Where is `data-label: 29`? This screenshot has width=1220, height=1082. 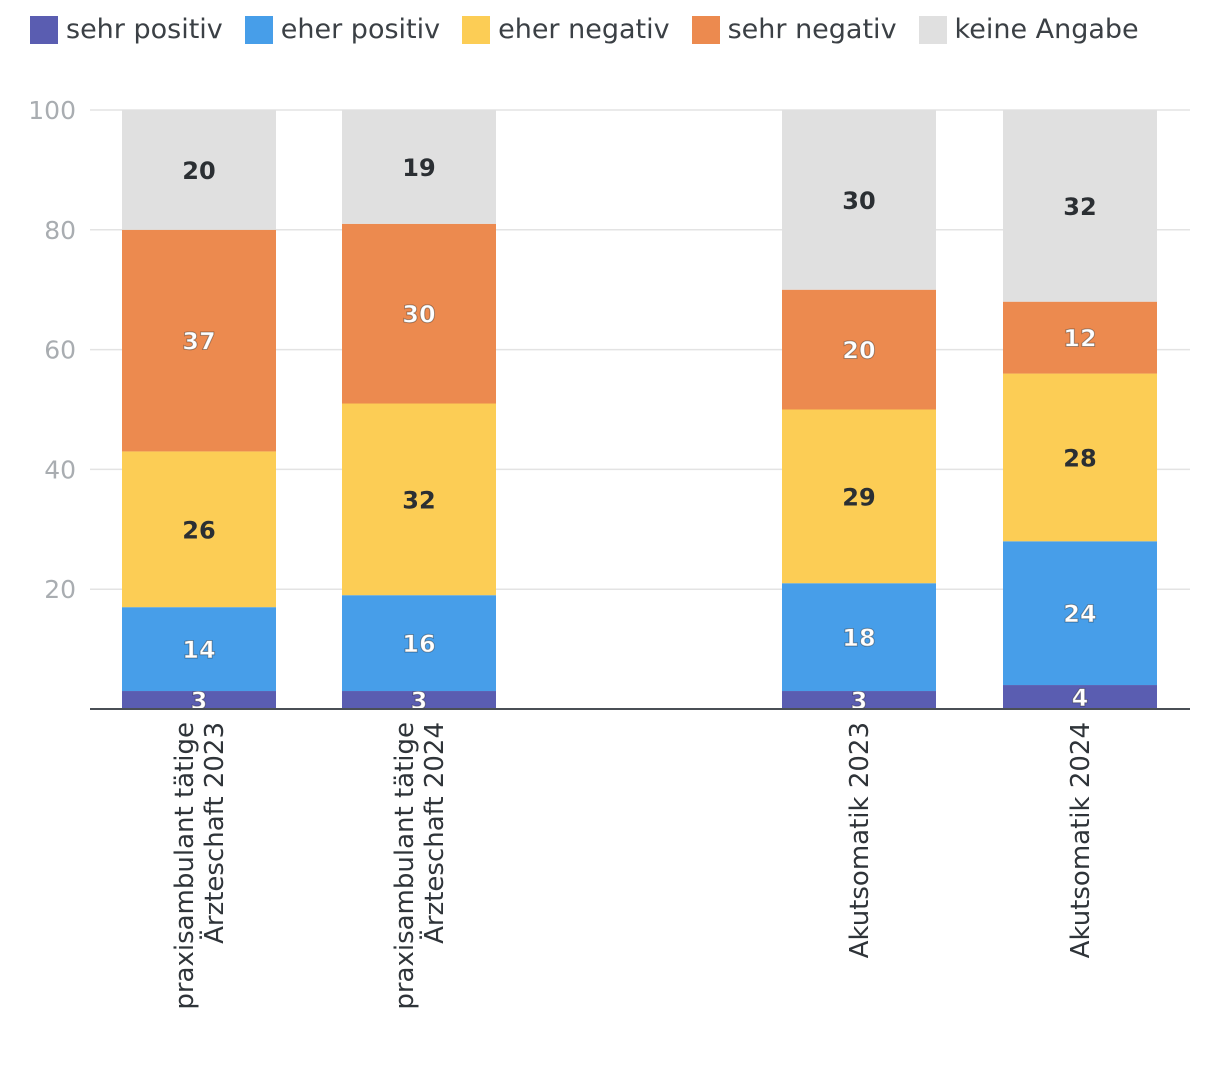
data-label: 29 is located at coordinates (858, 497).